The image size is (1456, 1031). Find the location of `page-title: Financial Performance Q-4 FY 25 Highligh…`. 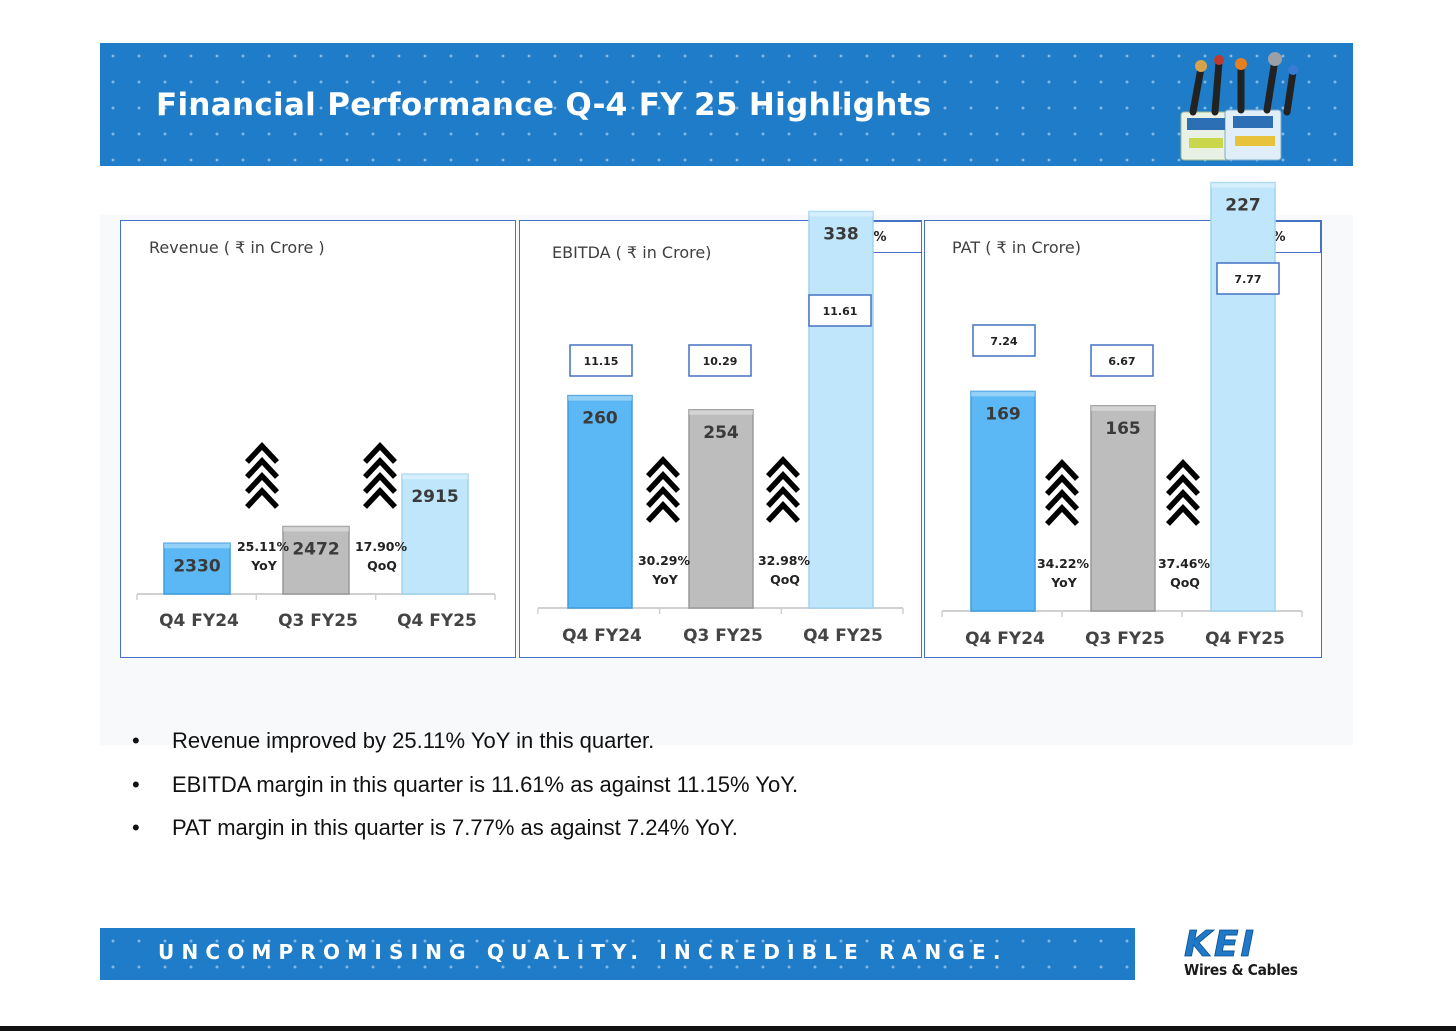

page-title: Financial Performance Q-4 FY 25 Highligh… is located at coordinates (544, 105).